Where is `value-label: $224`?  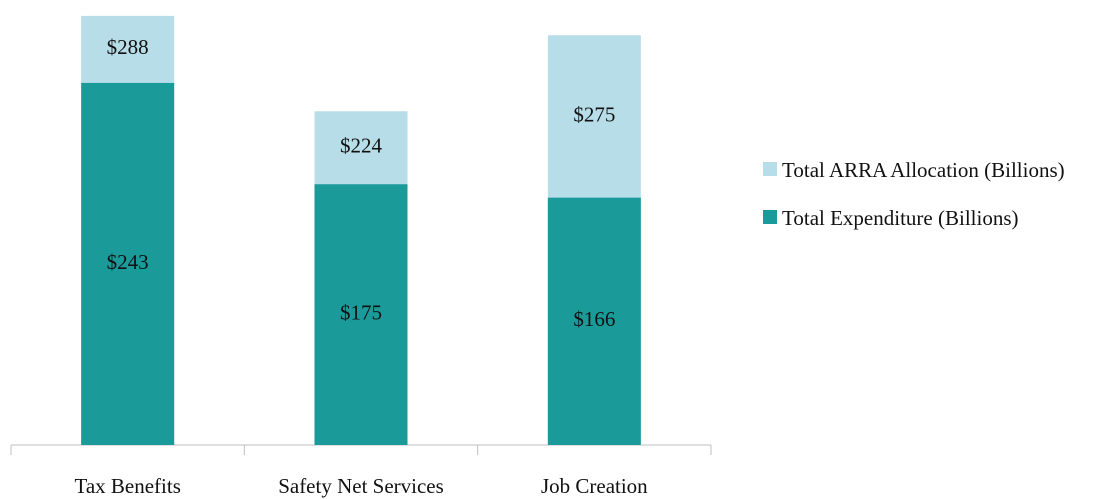
value-label: $224 is located at coordinates (361, 146).